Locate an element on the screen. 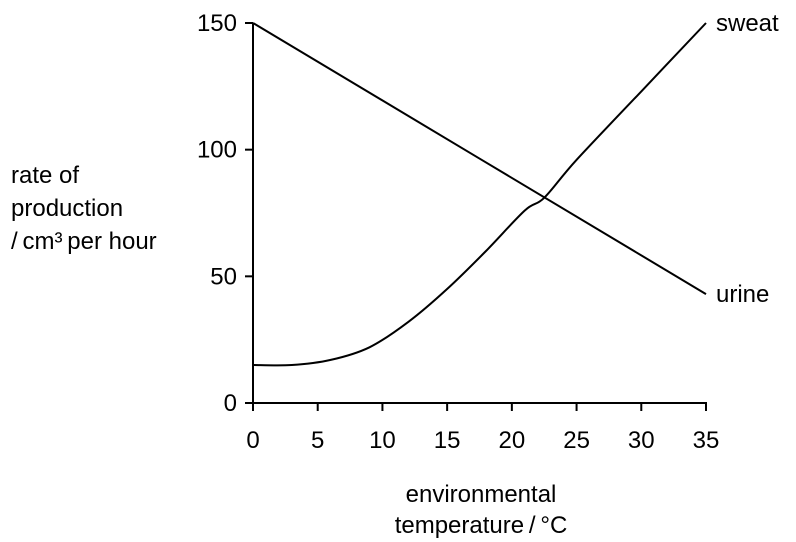 Image resolution: width=796 pixels, height=542 pixels. x-tick-label: 10 is located at coordinates (382, 440).